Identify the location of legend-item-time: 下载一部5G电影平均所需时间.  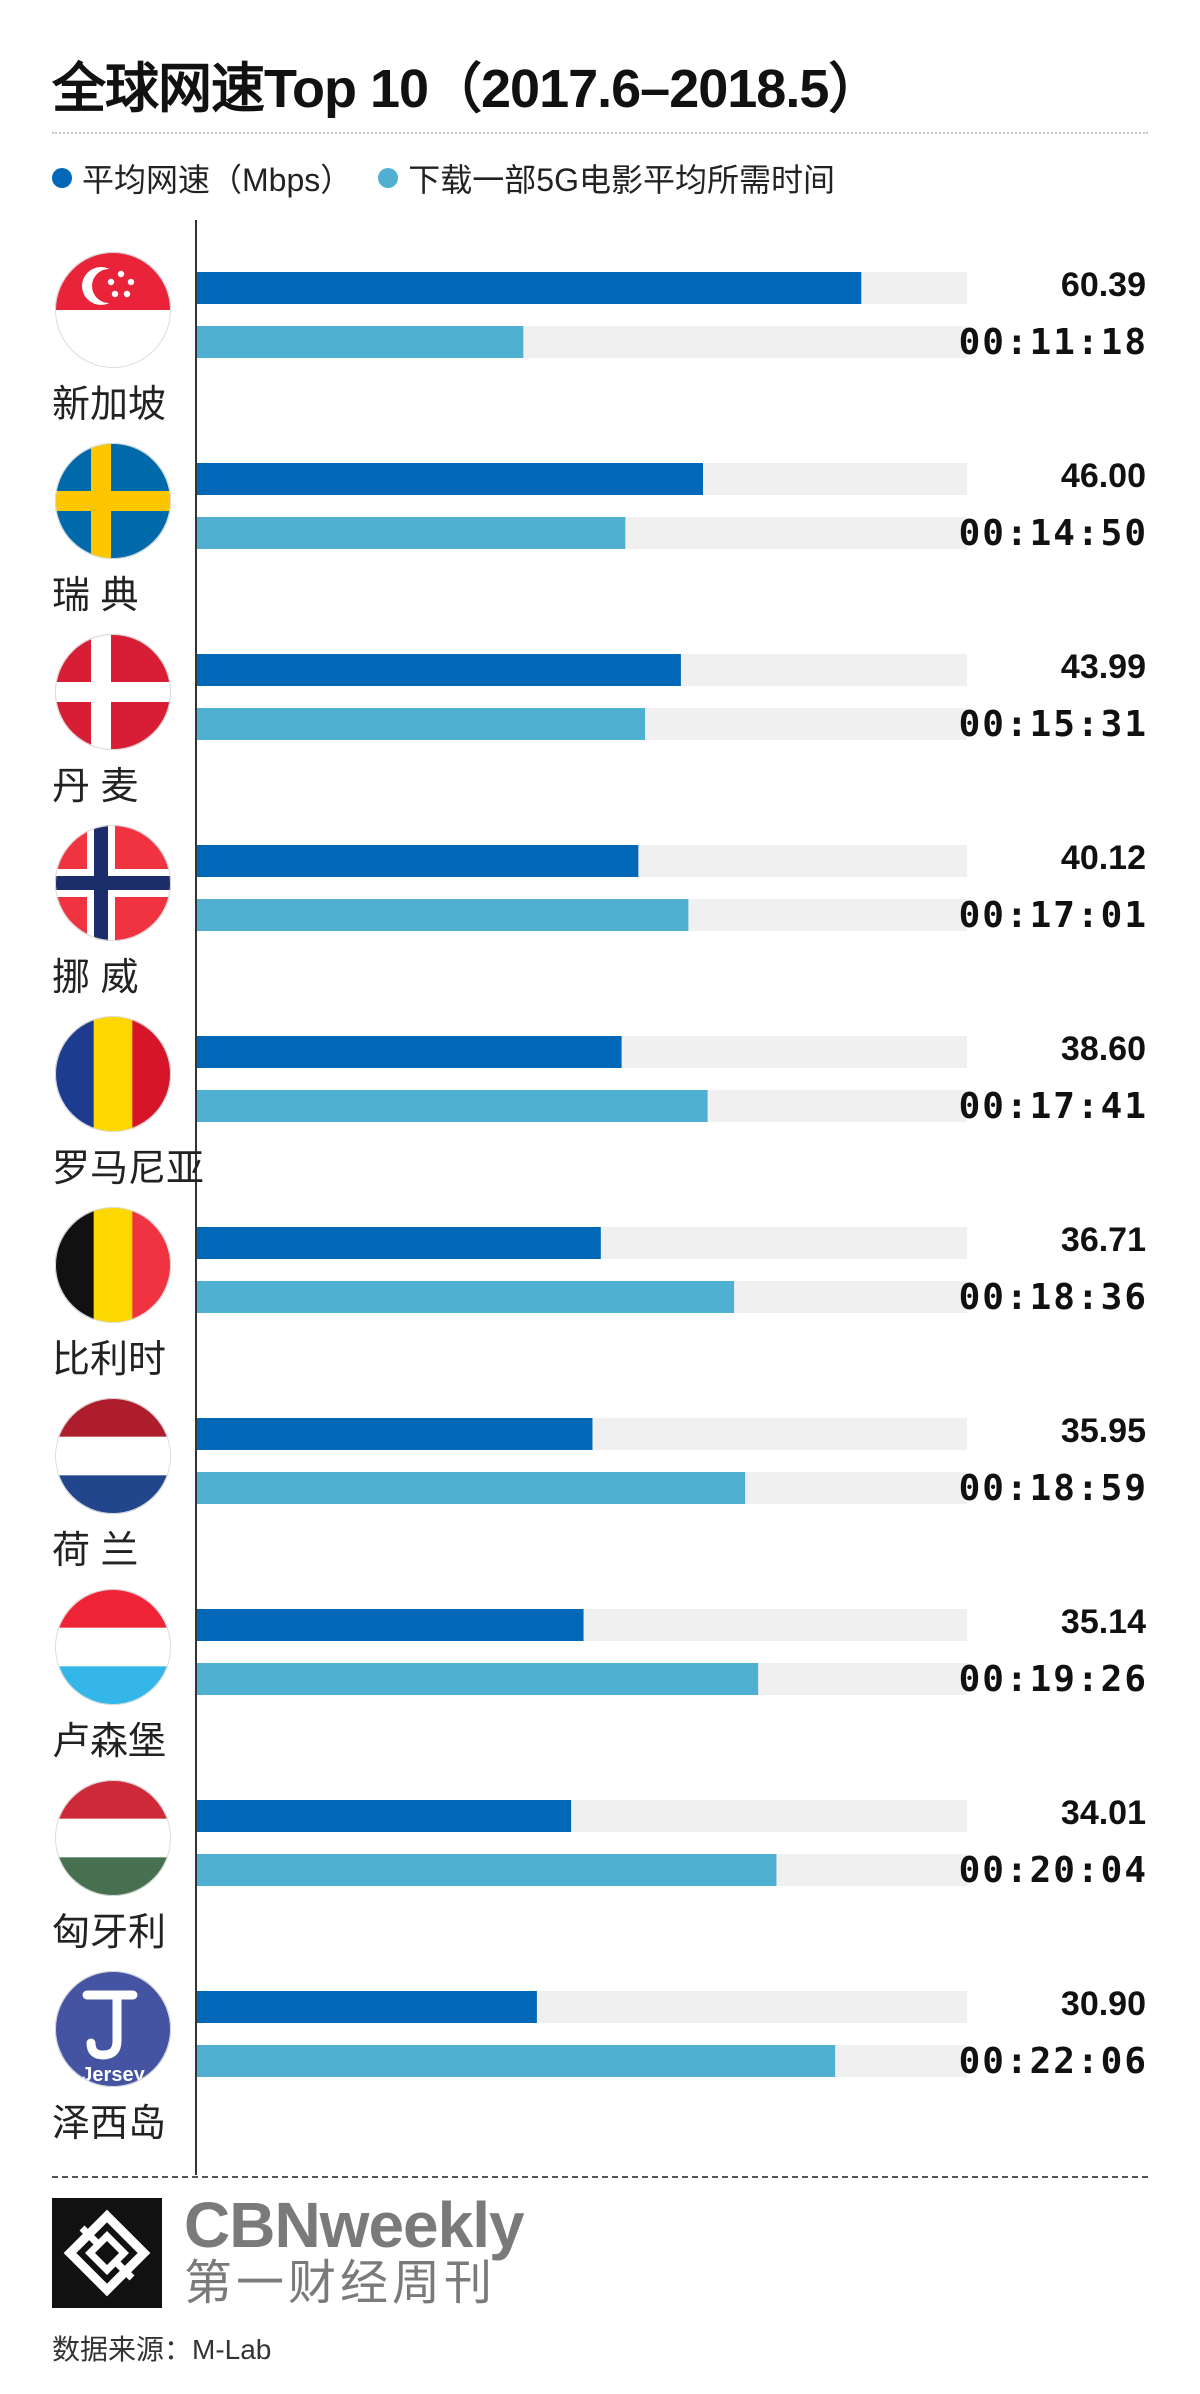
(606, 178).